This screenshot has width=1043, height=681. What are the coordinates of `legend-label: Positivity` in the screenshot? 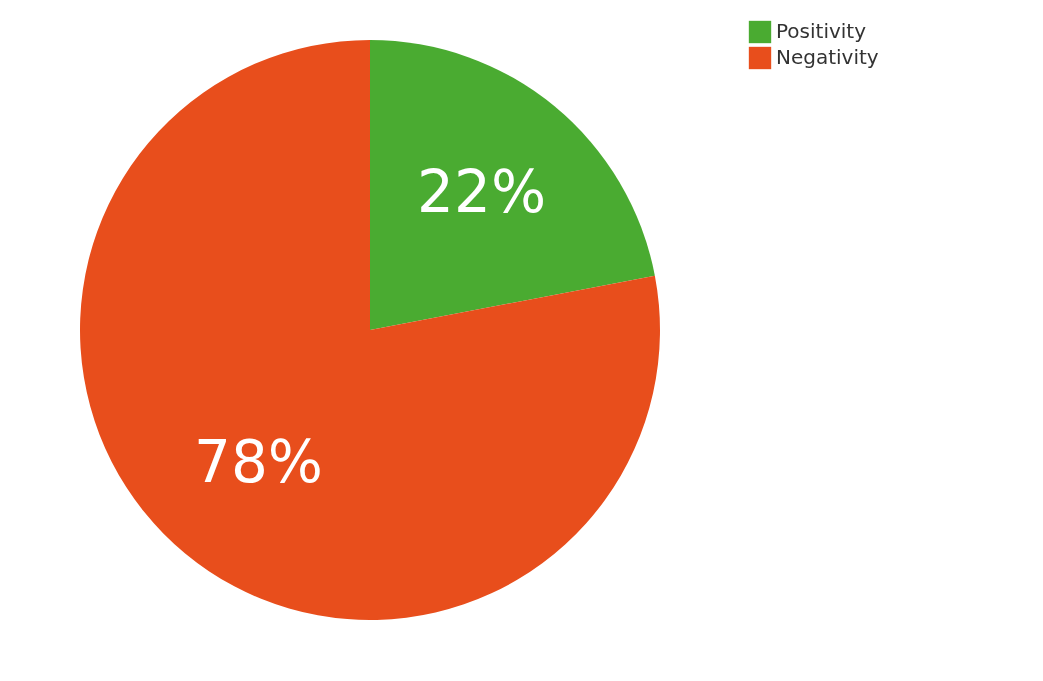 It's located at (821, 31).